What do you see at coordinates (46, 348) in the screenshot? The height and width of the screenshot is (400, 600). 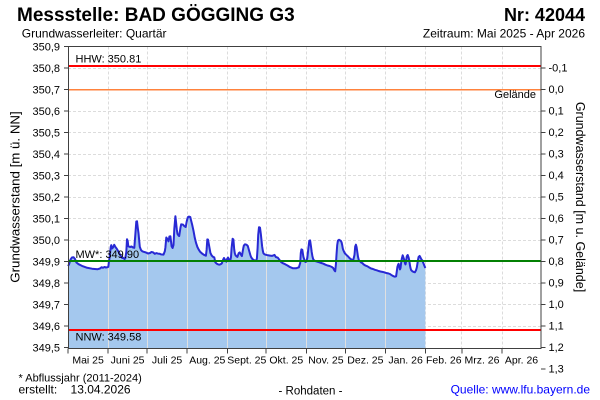 I see `svg-text: 349,5` at bounding box center [46, 348].